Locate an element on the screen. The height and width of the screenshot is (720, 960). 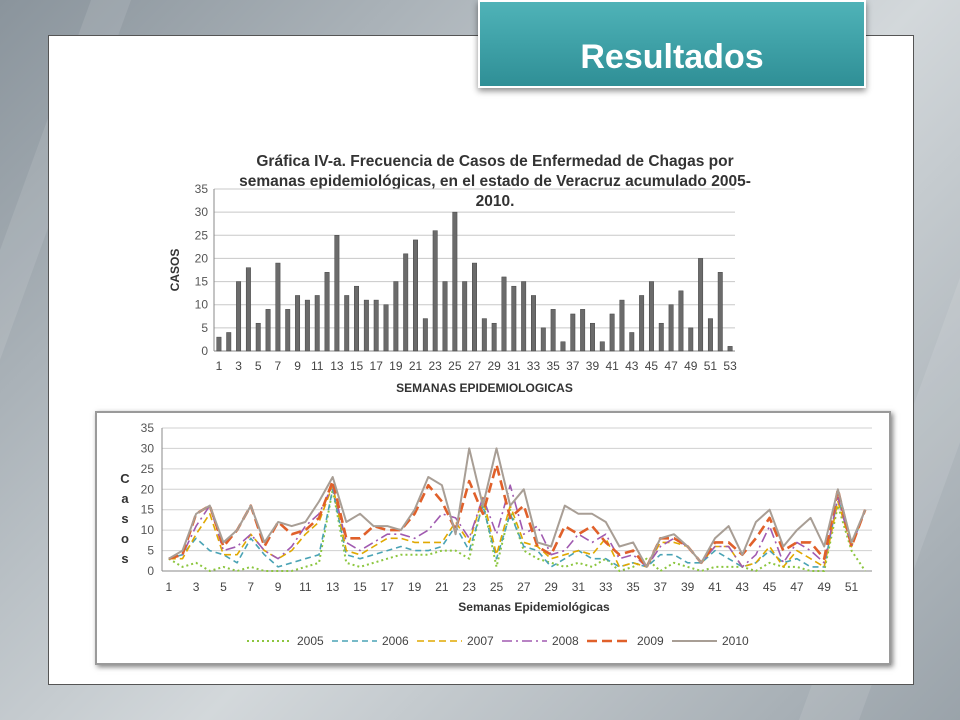
bar-y-tick-label: 5 is located at coordinates (204, 328).